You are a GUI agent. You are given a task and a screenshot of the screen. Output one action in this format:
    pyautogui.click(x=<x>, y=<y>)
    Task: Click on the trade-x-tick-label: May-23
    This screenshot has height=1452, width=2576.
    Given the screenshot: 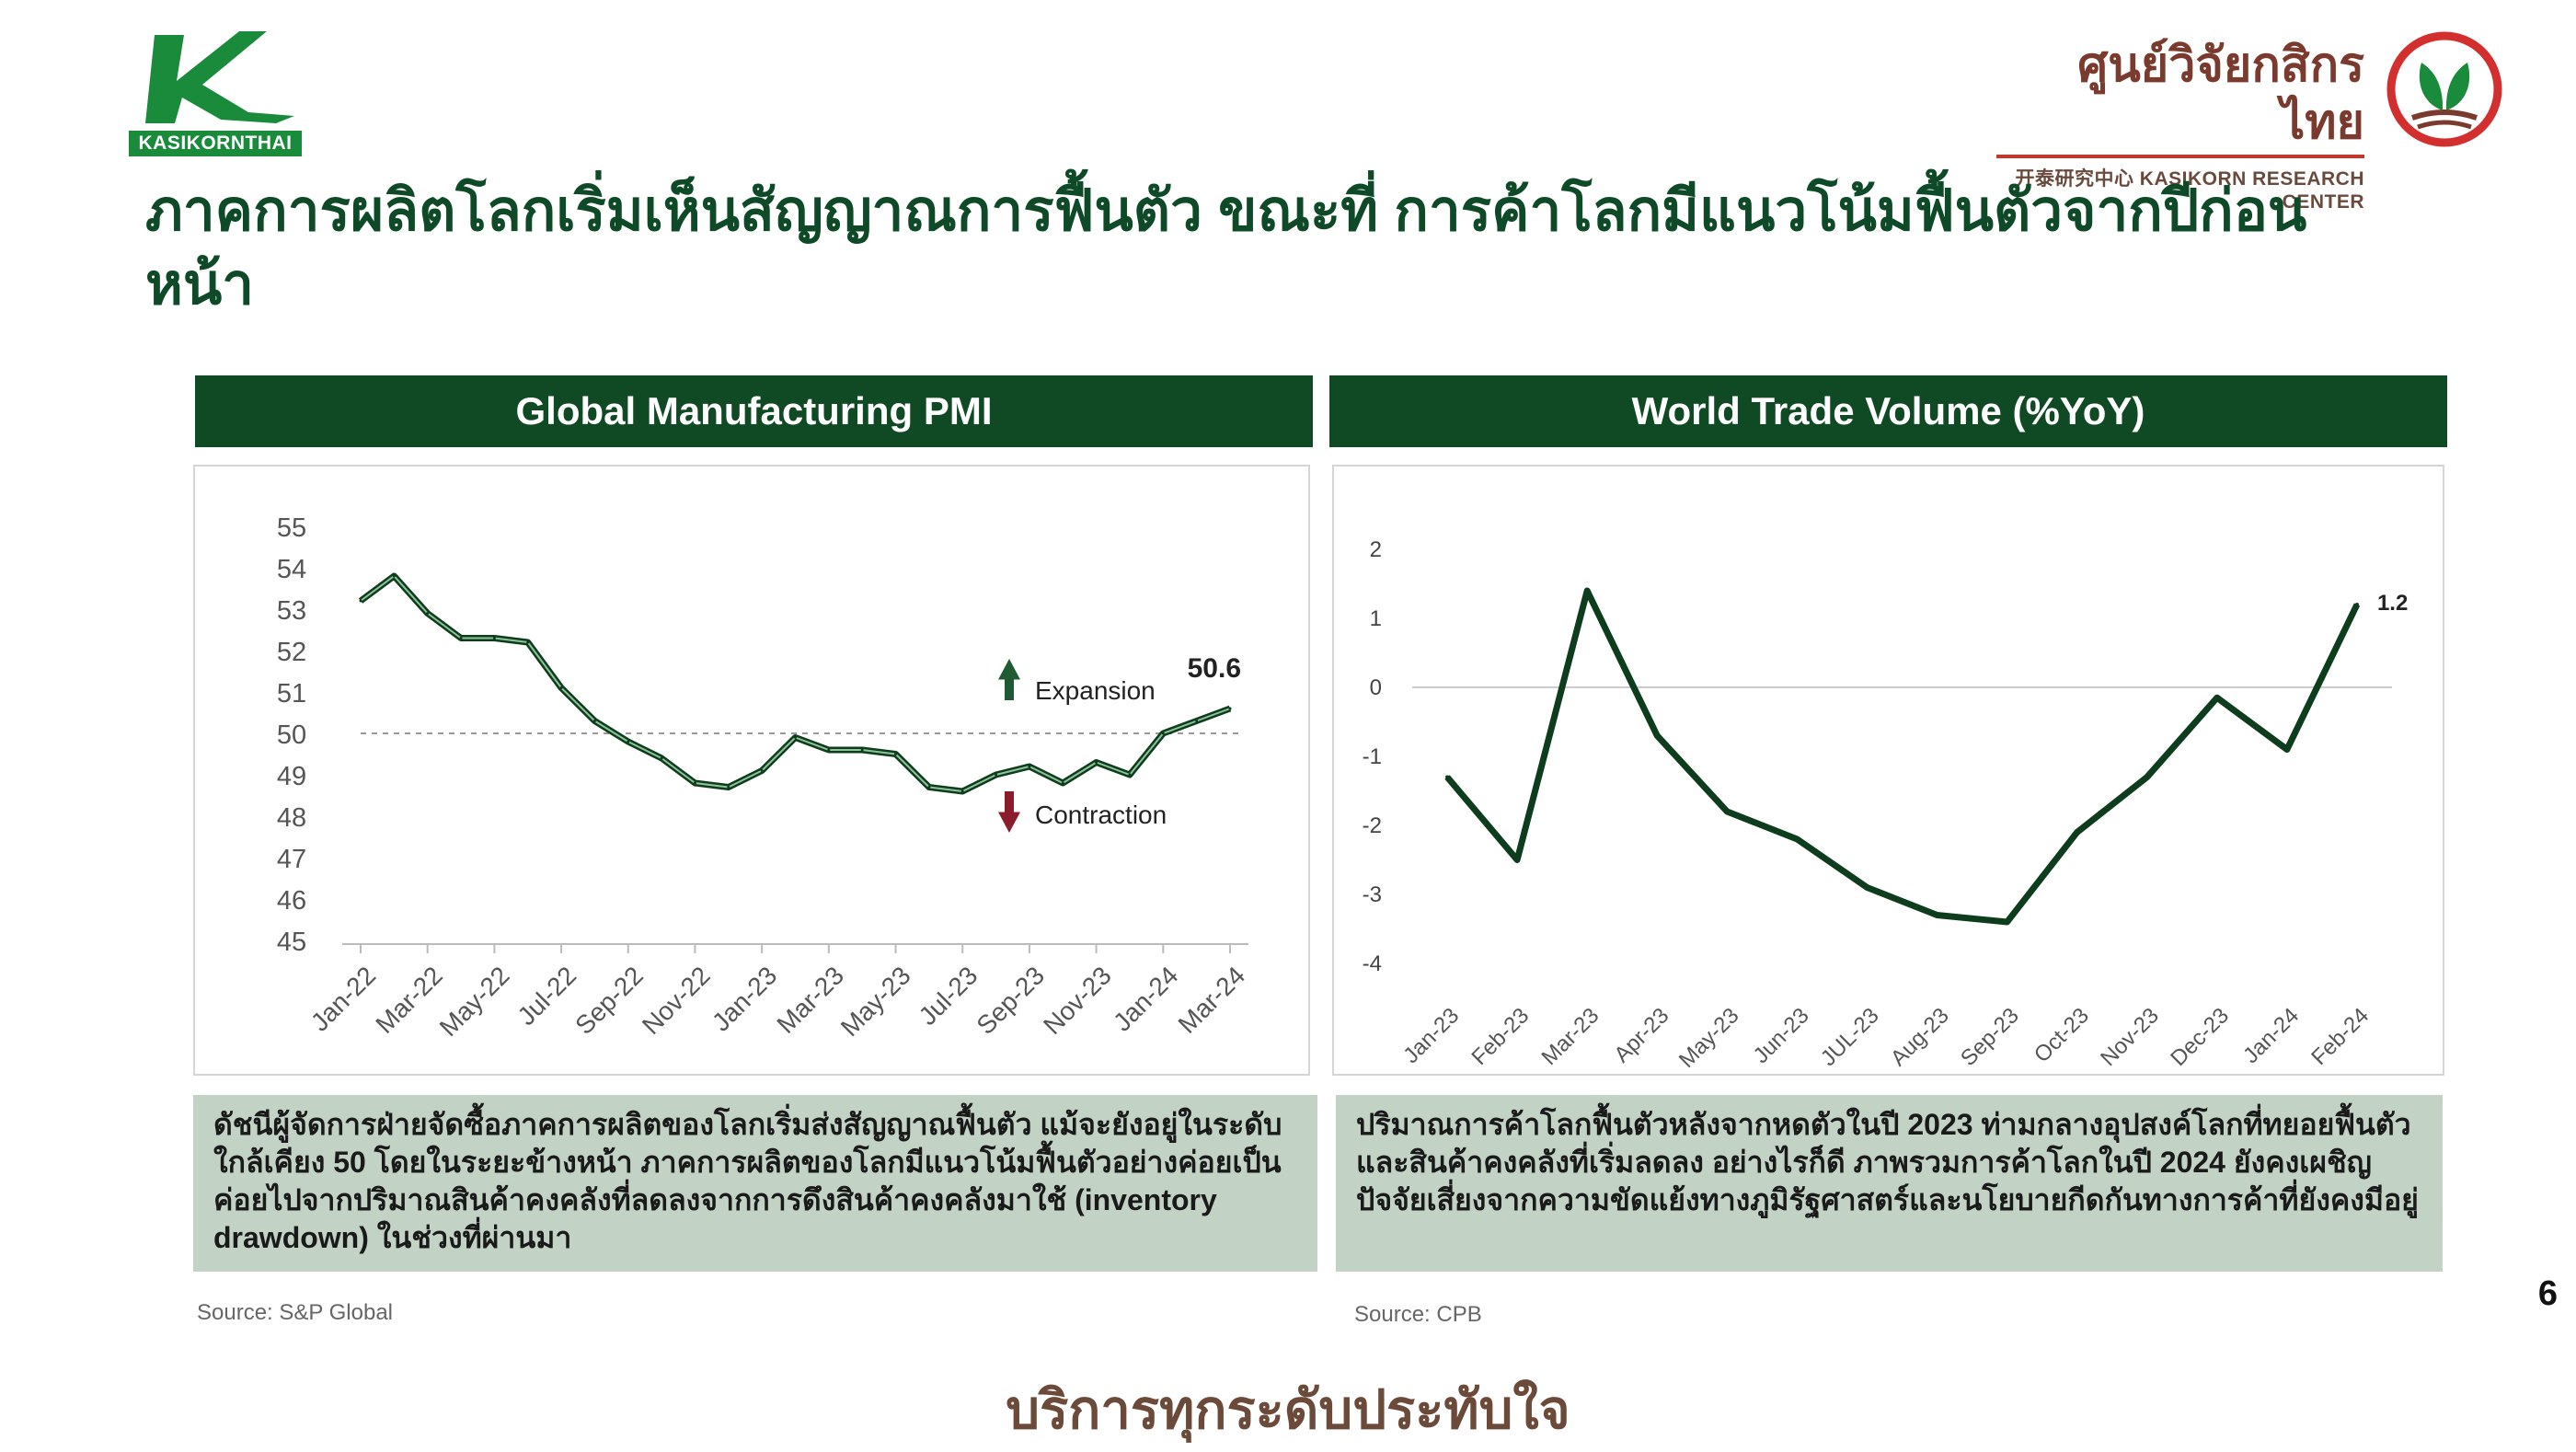 What is the action you would take?
    pyautogui.click(x=1709, y=1038)
    